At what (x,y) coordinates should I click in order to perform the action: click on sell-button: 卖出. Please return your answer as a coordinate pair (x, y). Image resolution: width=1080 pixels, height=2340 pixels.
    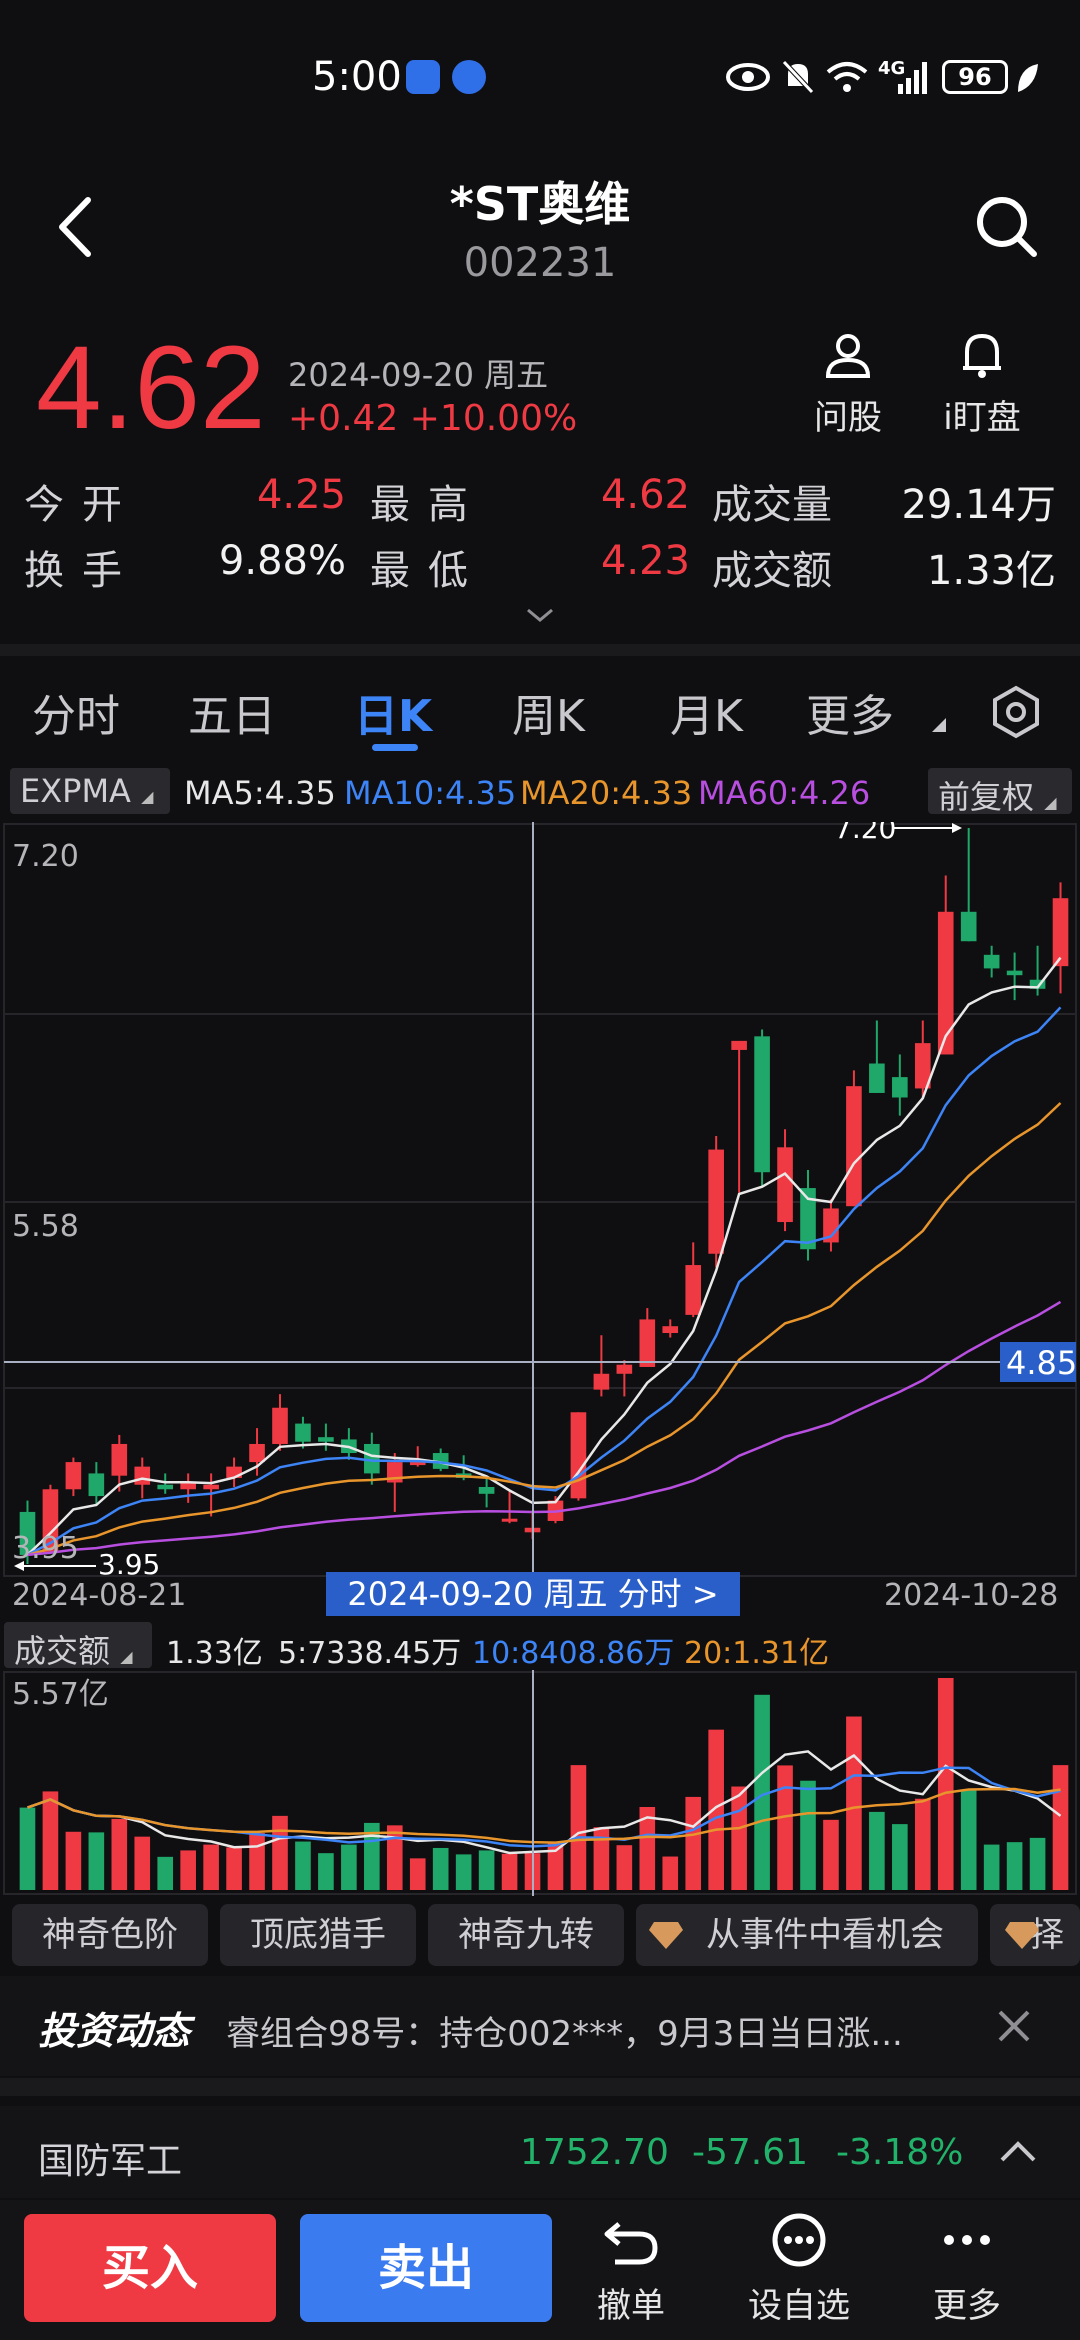
    Looking at the image, I should click on (426, 2268).